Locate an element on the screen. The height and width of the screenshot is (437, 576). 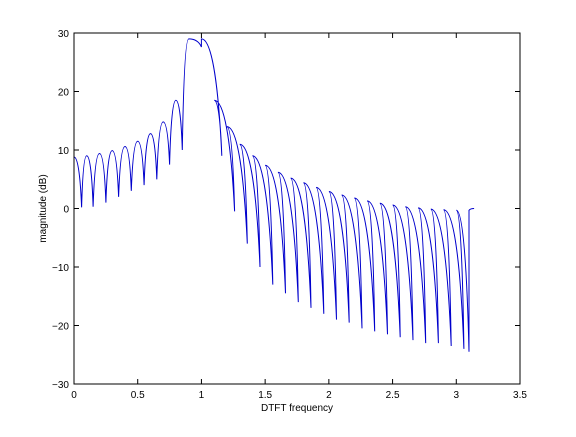
x-tick-label: 2.5 is located at coordinates (393, 395).